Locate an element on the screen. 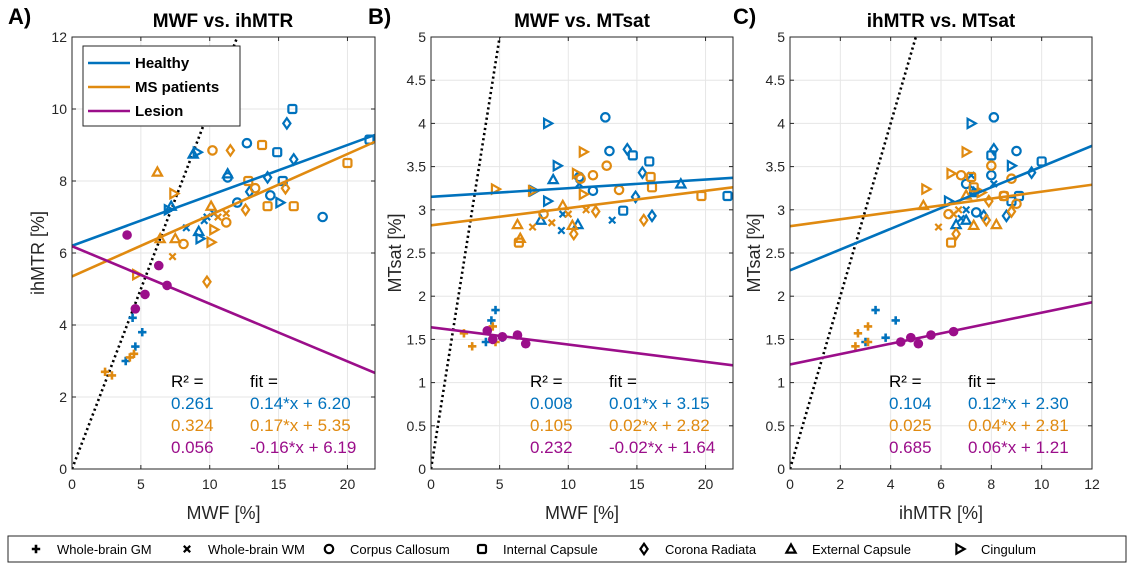 The height and width of the screenshot is (567, 1134). fit-equation-ms: 0.02*x + 2.82 is located at coordinates (659, 425).